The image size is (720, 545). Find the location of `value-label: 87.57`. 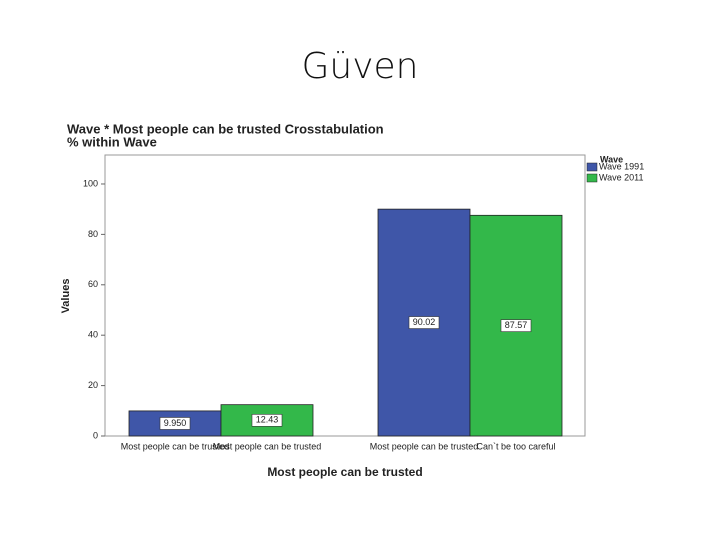

value-label: 87.57 is located at coordinates (516, 325).